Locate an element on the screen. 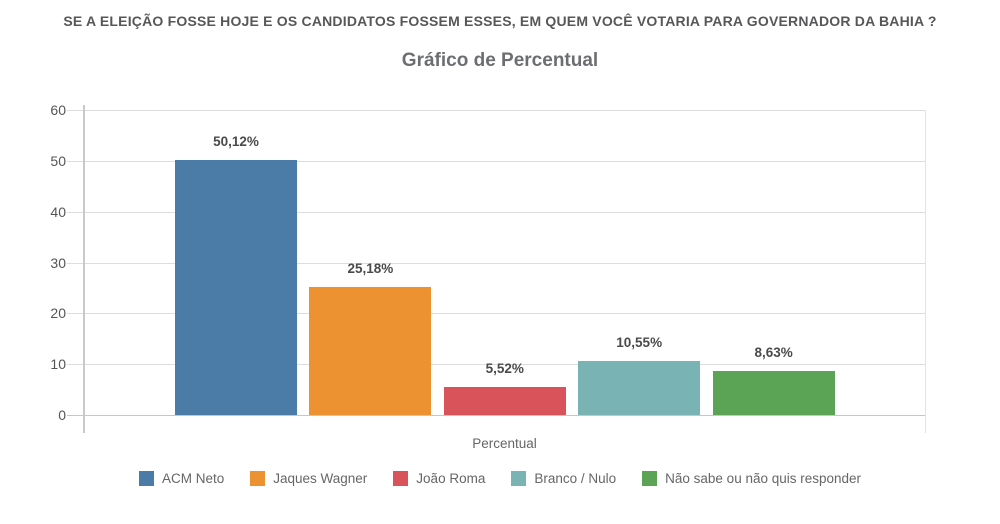 The image size is (1000, 524). y-tick-label-60: 60 is located at coordinates (58, 110).